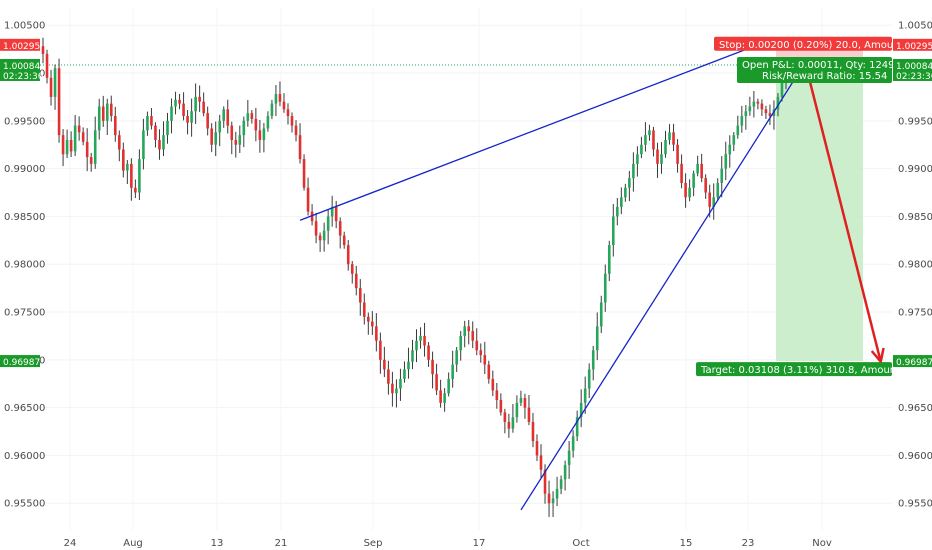 The width and height of the screenshot is (932, 550). Describe the element at coordinates (915, 408) in the screenshot. I see `right-price-tick: 0.96500` at that location.